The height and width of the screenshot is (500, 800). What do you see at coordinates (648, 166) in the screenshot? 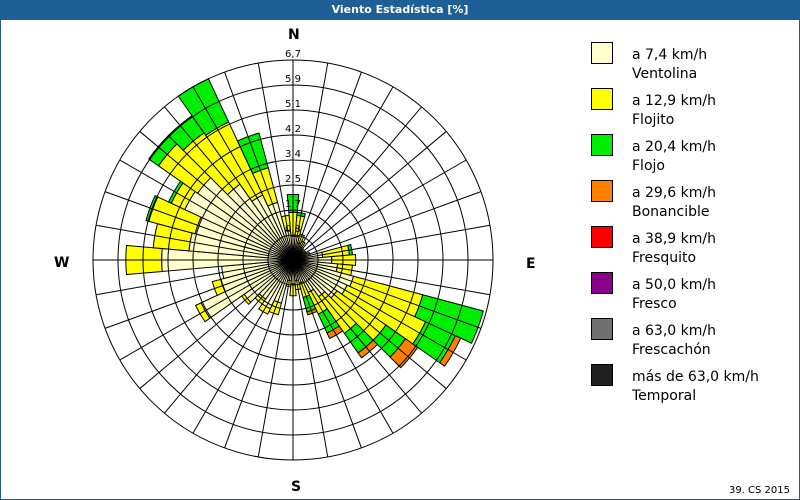
I see `legend-name: Flojo` at bounding box center [648, 166].